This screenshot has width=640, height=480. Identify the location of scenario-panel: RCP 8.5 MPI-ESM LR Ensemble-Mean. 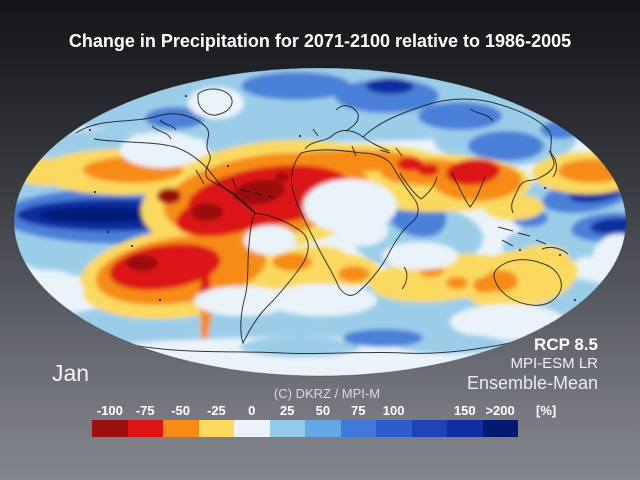
(532, 364).